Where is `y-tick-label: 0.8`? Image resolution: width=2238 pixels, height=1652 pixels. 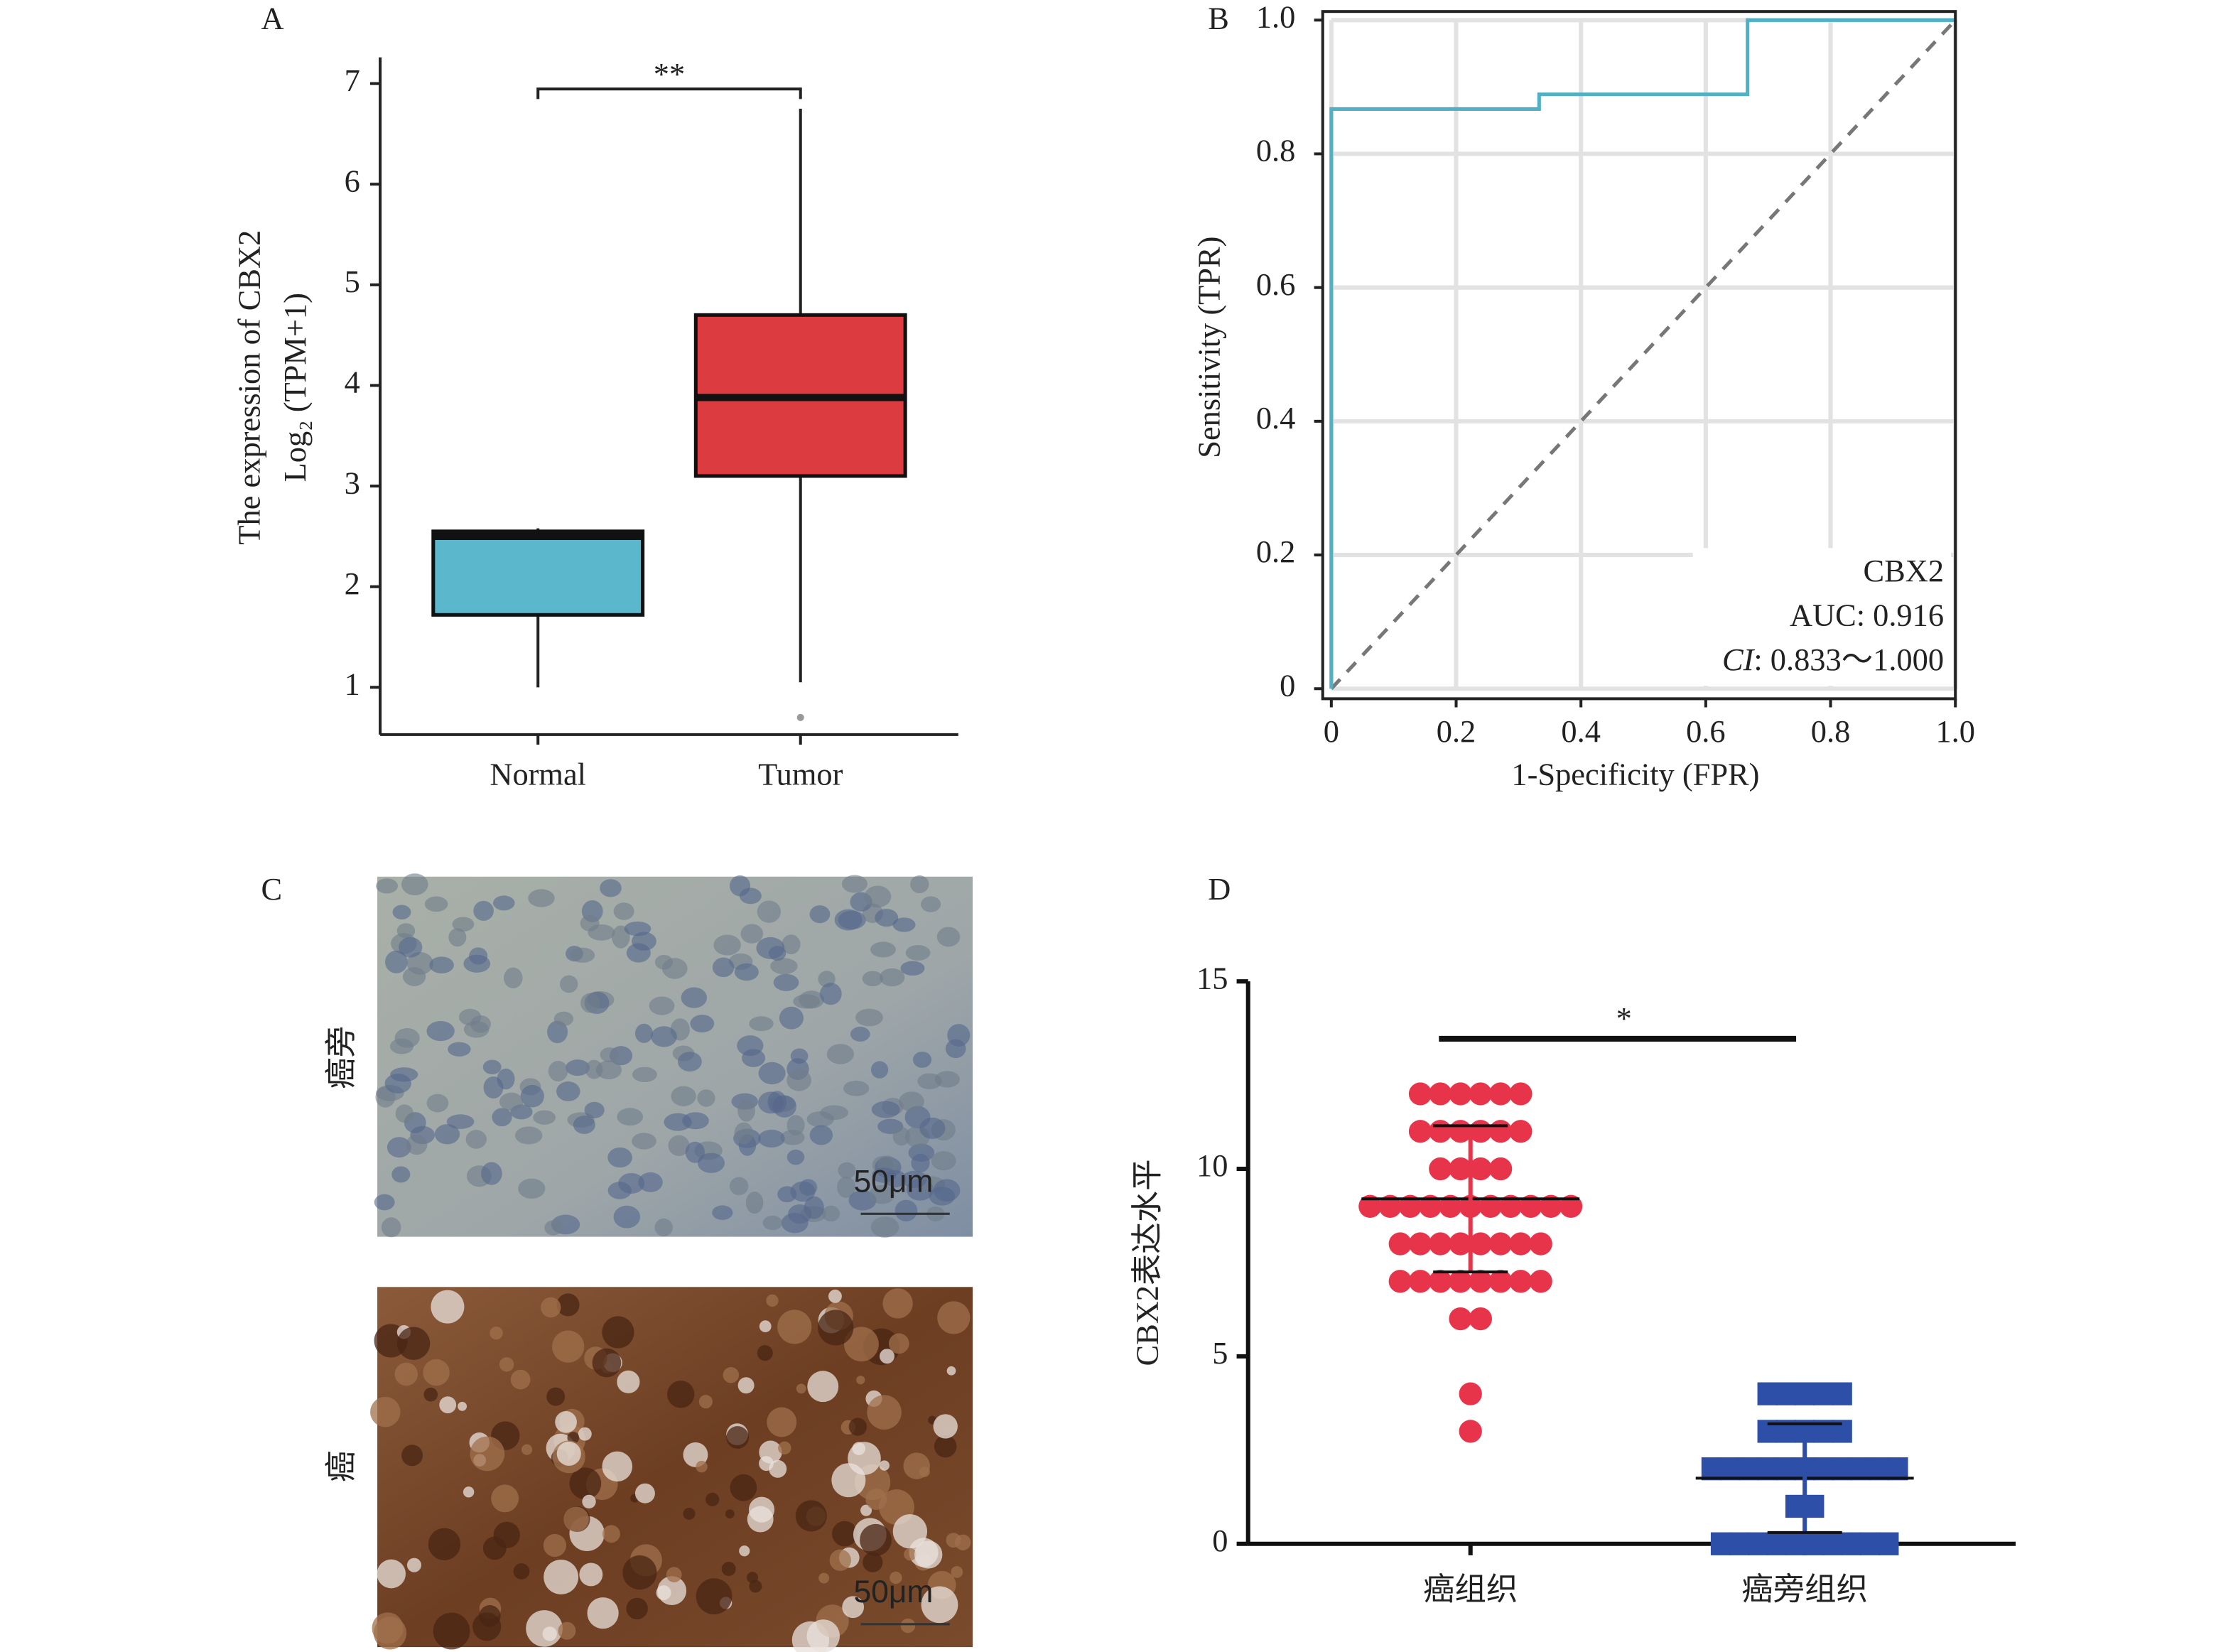
y-tick-label: 0.8 is located at coordinates (1276, 151).